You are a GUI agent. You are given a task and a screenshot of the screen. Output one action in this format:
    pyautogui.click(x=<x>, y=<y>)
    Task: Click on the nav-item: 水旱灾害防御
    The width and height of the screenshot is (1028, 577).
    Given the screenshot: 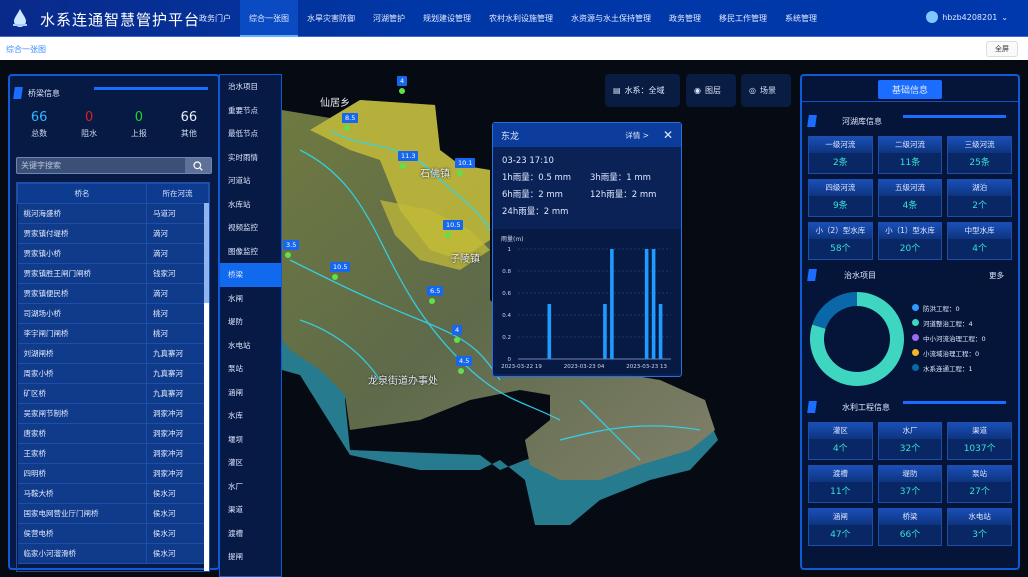 What is the action you would take?
    pyautogui.click(x=331, y=18)
    